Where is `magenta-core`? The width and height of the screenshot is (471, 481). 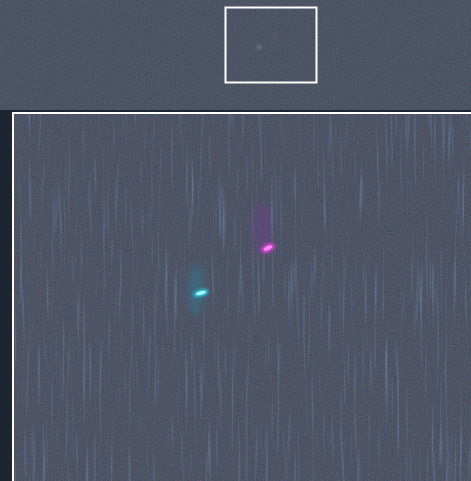 magenta-core is located at coordinates (268, 248).